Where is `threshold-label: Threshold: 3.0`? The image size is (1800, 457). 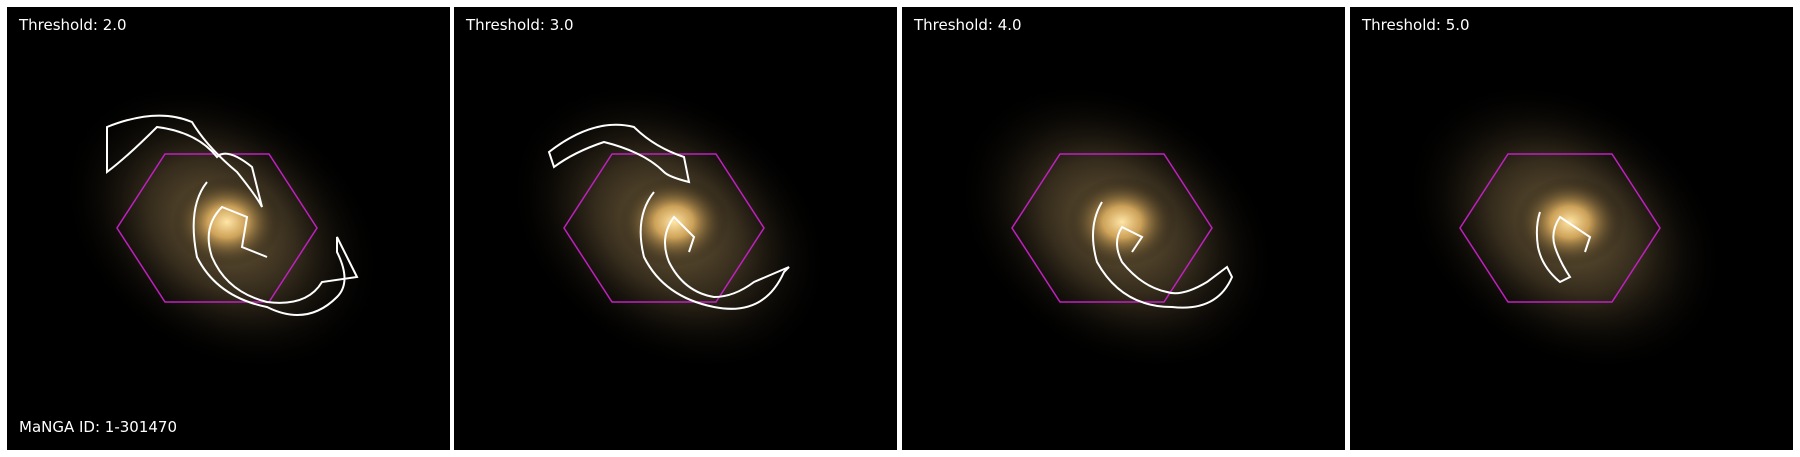 threshold-label: Threshold: 3.0 is located at coordinates (520, 25).